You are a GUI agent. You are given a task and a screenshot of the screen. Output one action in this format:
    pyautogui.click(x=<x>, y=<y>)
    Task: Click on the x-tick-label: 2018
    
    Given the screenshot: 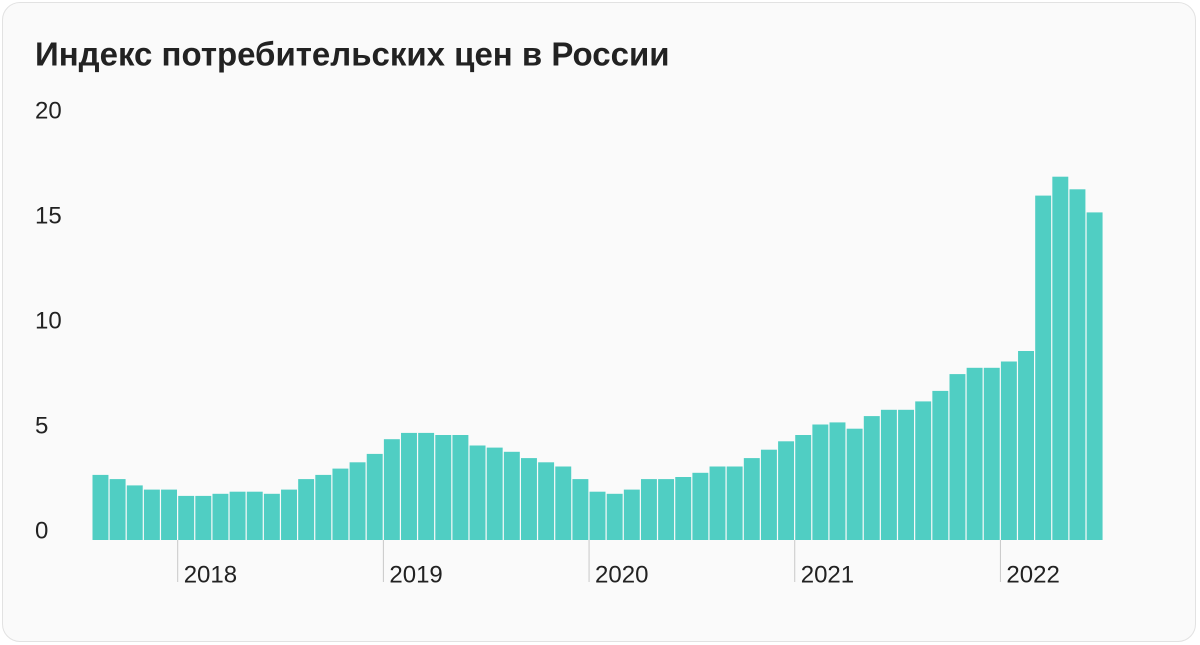 What is the action you would take?
    pyautogui.click(x=210, y=574)
    